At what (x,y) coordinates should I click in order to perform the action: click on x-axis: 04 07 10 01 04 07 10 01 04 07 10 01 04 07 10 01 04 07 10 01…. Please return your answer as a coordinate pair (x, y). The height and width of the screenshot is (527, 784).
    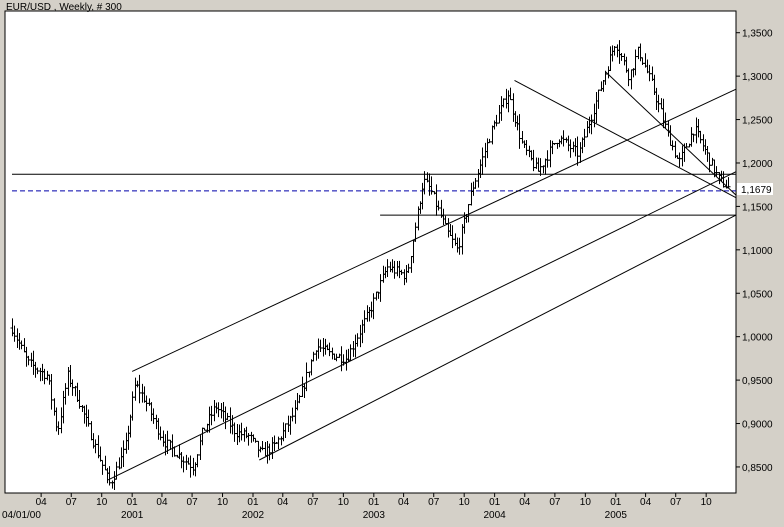
    Looking at the image, I should click on (357, 507).